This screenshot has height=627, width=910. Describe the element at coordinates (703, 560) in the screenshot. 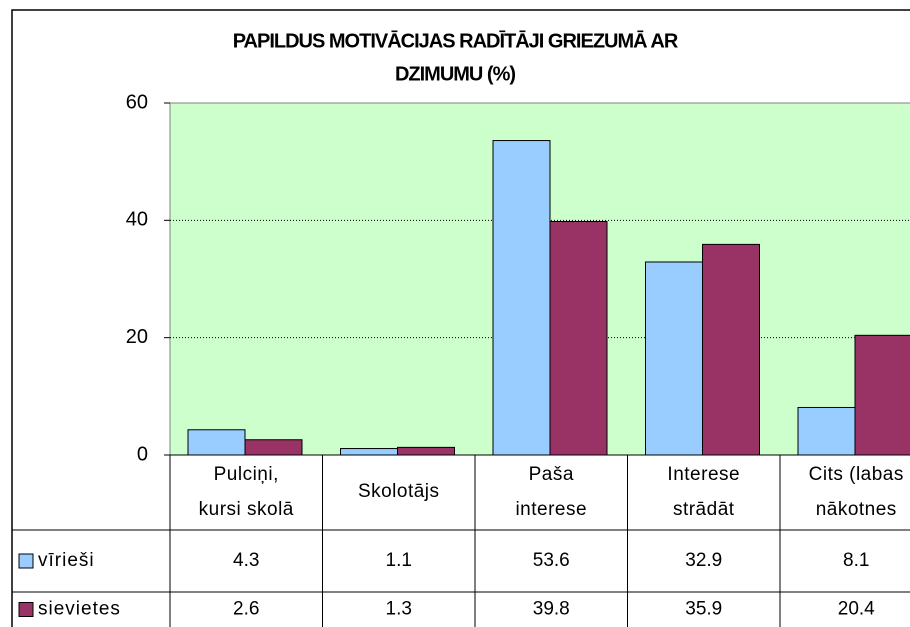

I see `table-value: 32.9` at that location.